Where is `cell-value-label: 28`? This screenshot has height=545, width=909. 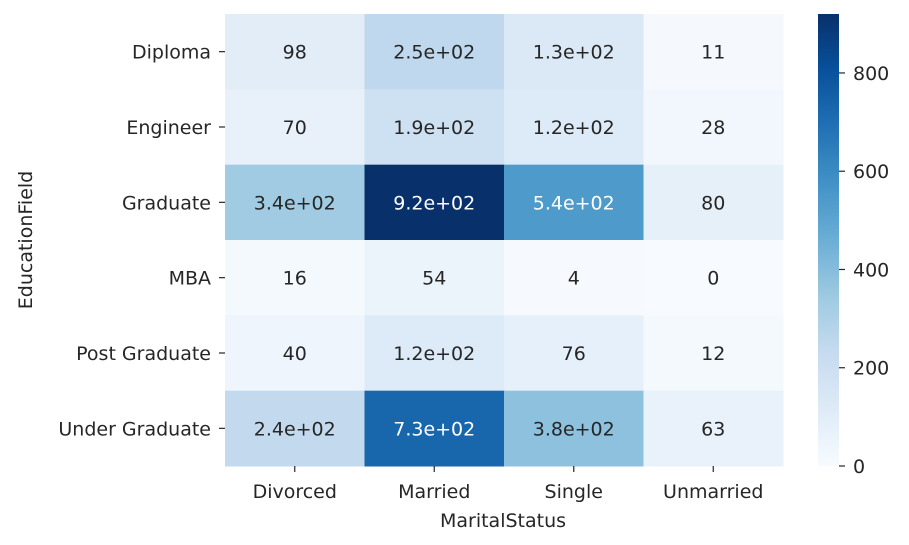 cell-value-label: 28 is located at coordinates (713, 128).